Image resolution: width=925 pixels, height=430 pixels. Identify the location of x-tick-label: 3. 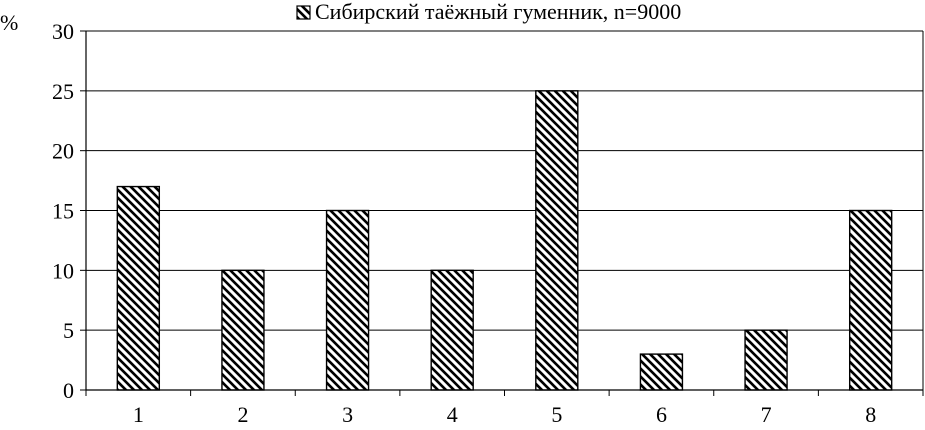
(347, 414).